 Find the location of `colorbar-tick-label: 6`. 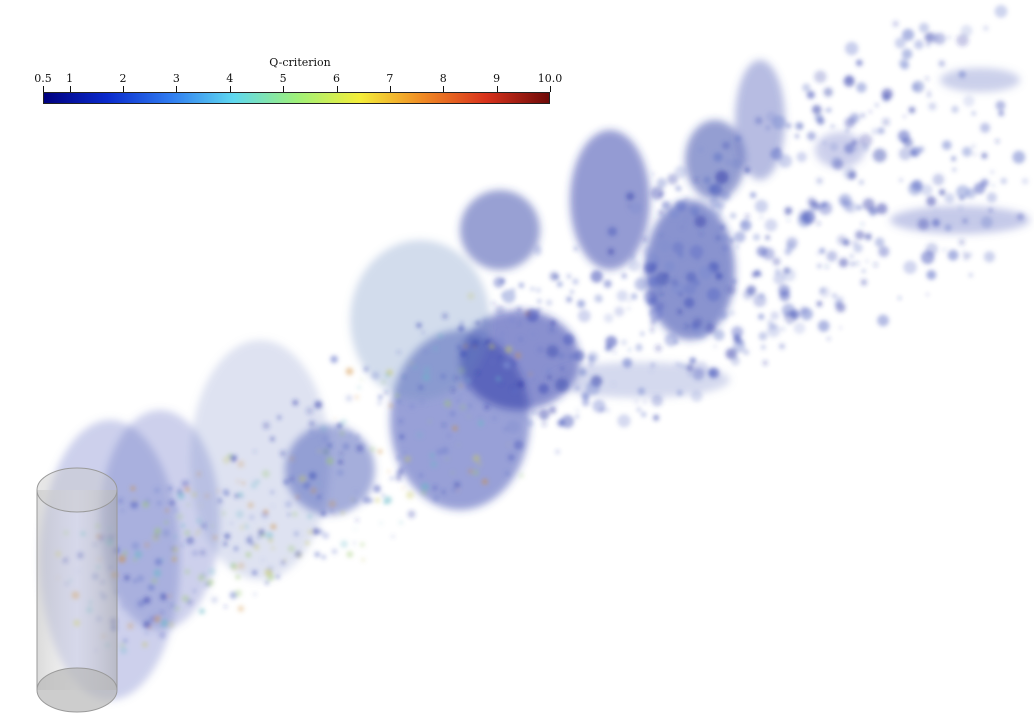

colorbar-tick-label: 6 is located at coordinates (337, 78).